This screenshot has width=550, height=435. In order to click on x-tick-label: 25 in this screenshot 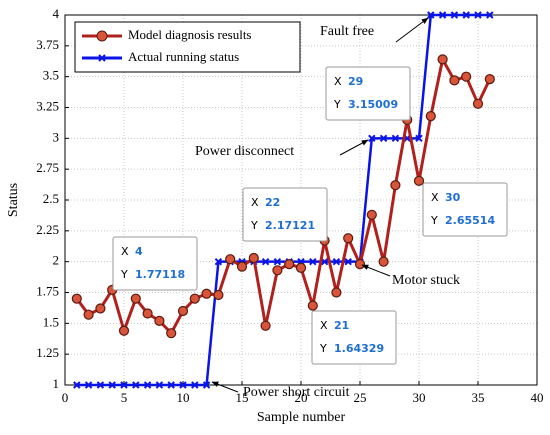, I will do `click(360, 397)`.